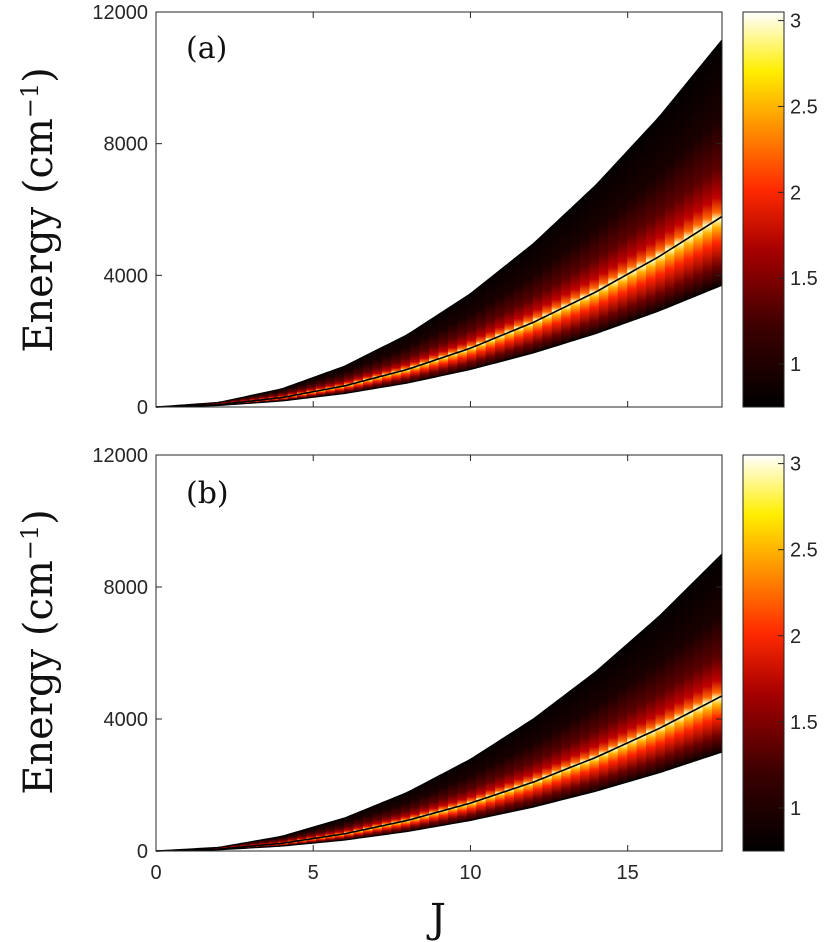  I want to click on colorbar-tick-label-b-0: 1, so click(795, 809).